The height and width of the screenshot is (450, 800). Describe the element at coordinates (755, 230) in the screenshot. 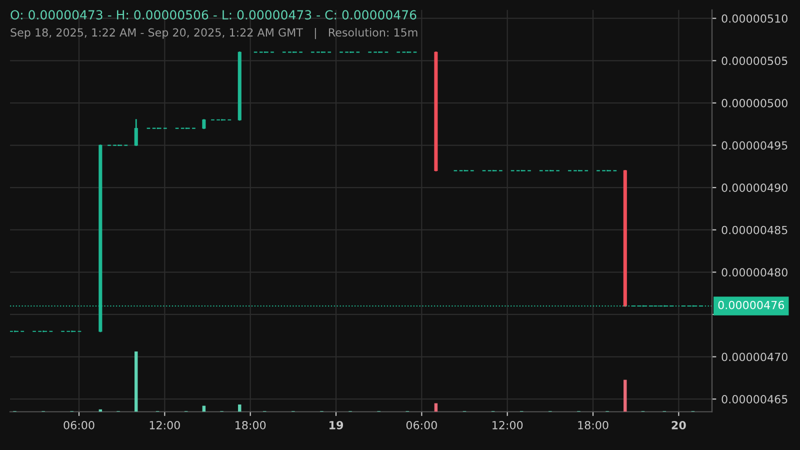

I see `y-tick-label: 0.00000485` at that location.